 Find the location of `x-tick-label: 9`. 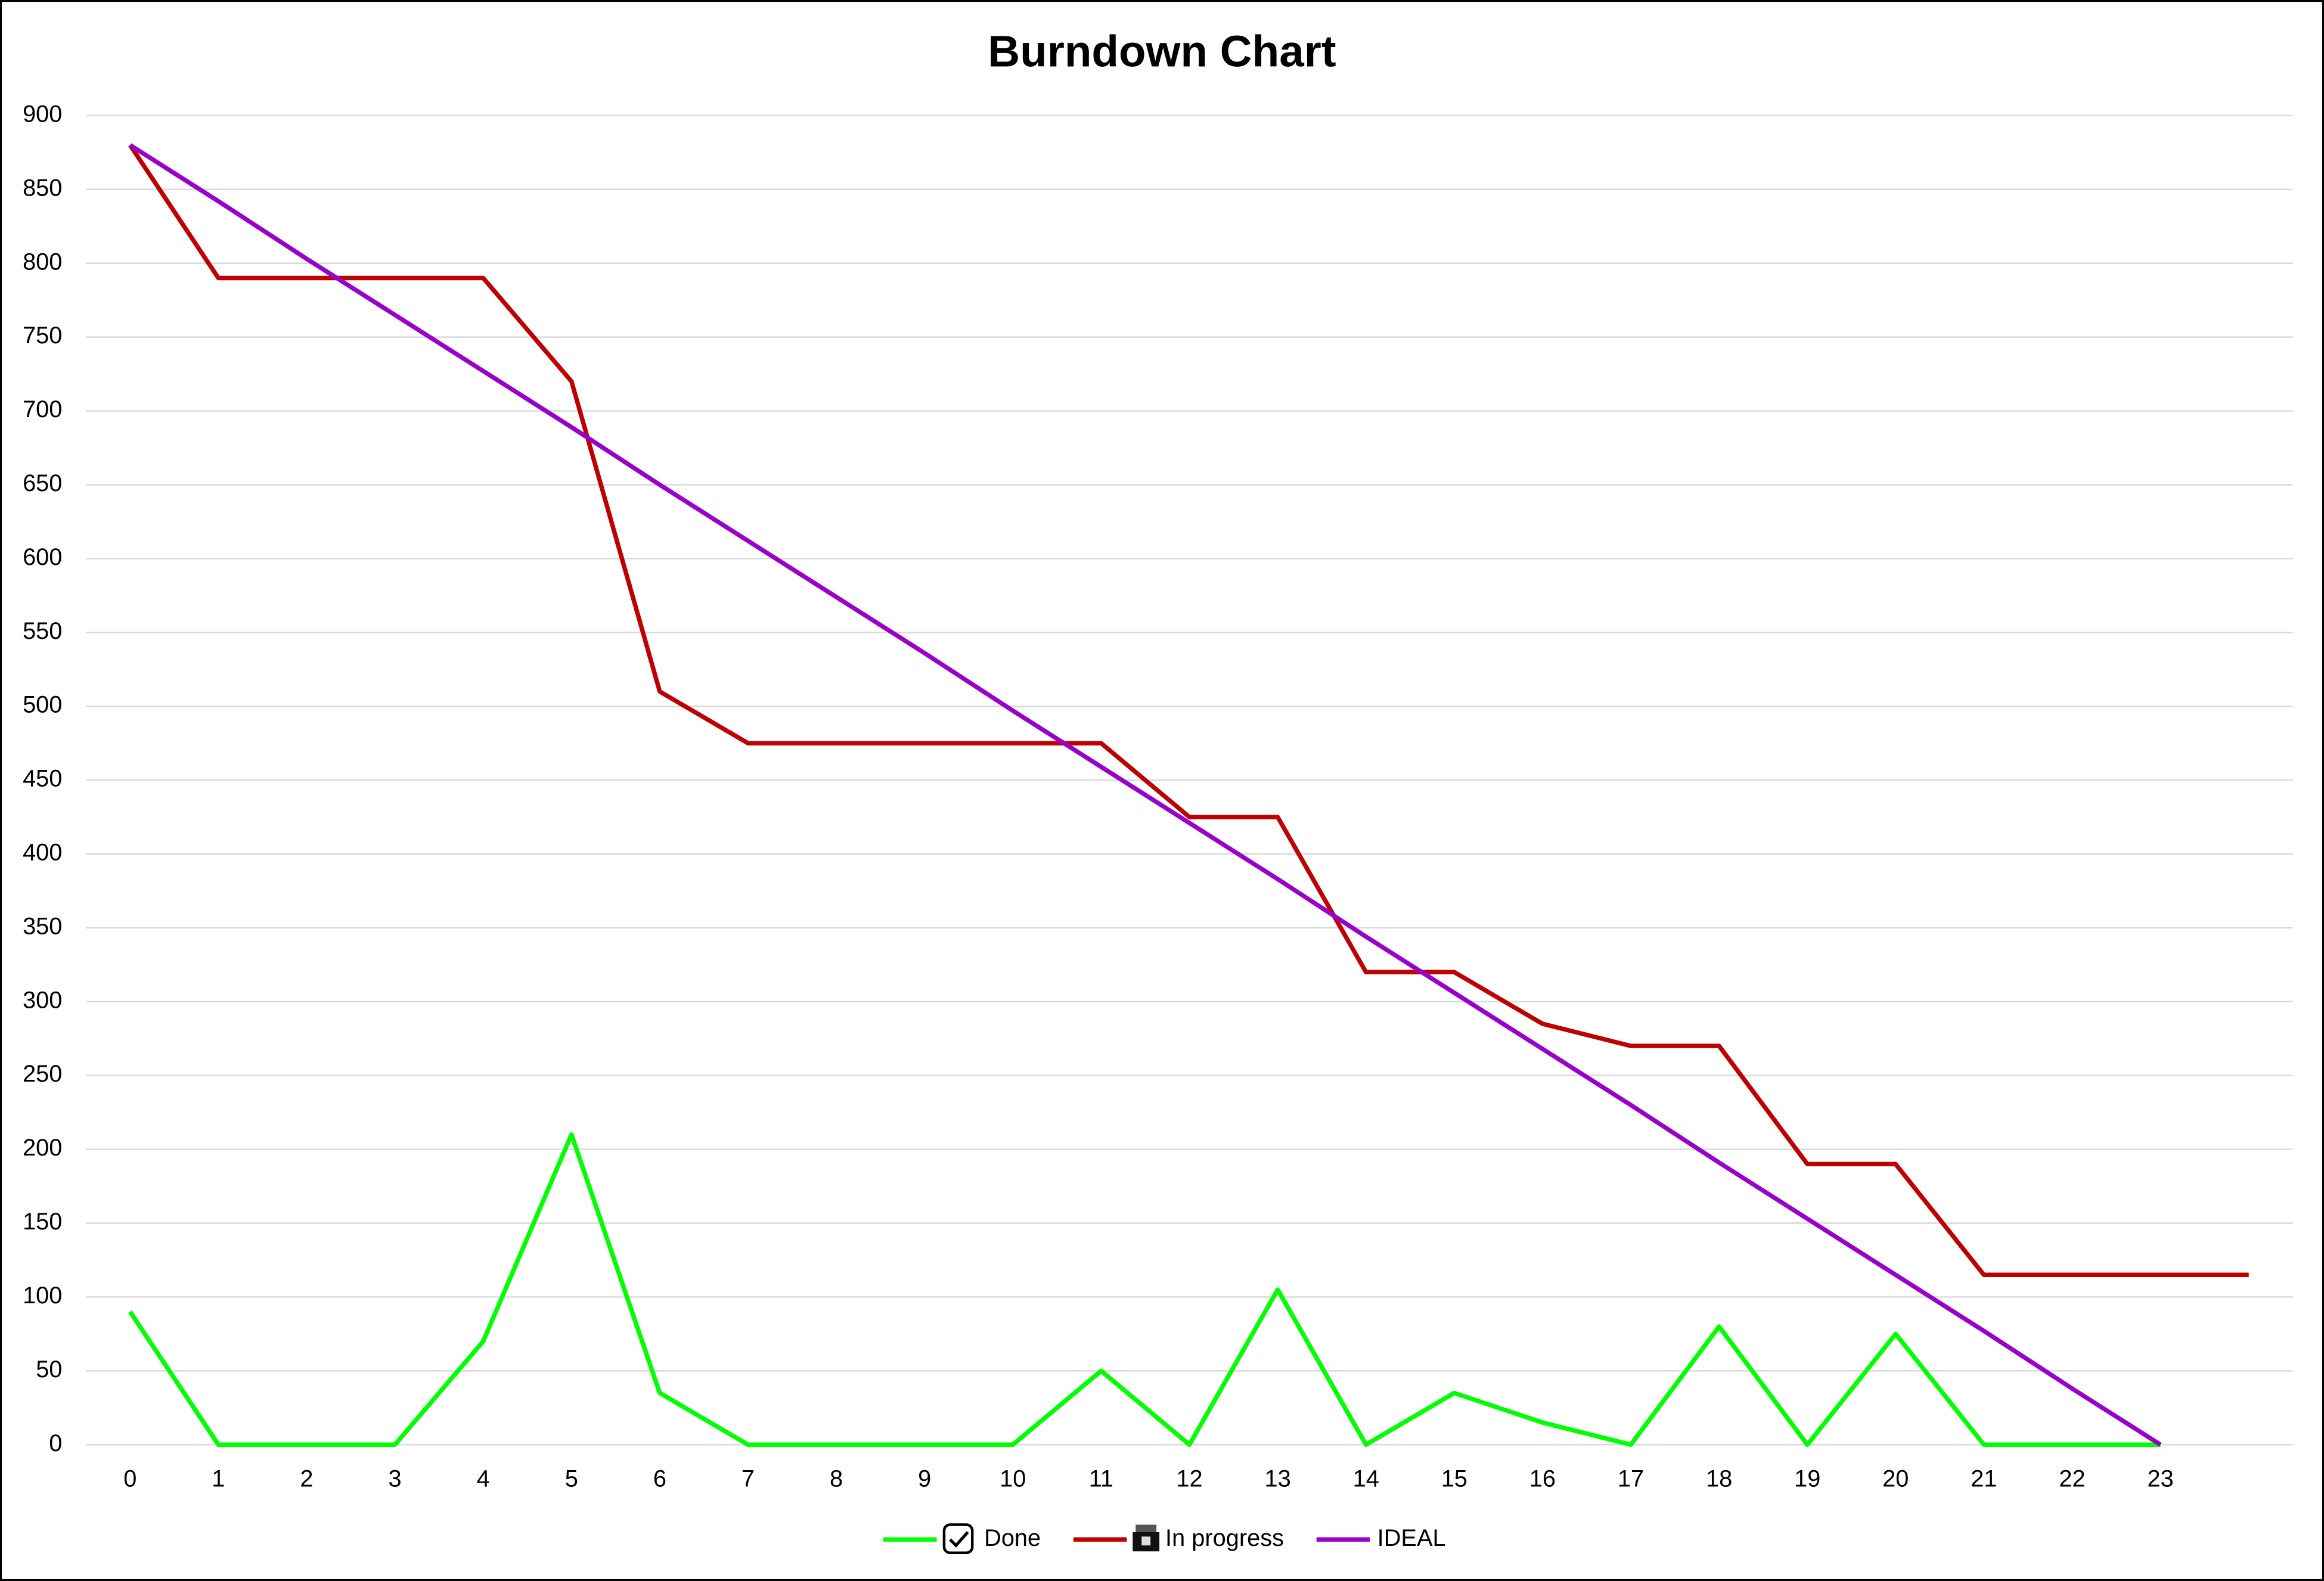

x-tick-label: 9 is located at coordinates (924, 1478).